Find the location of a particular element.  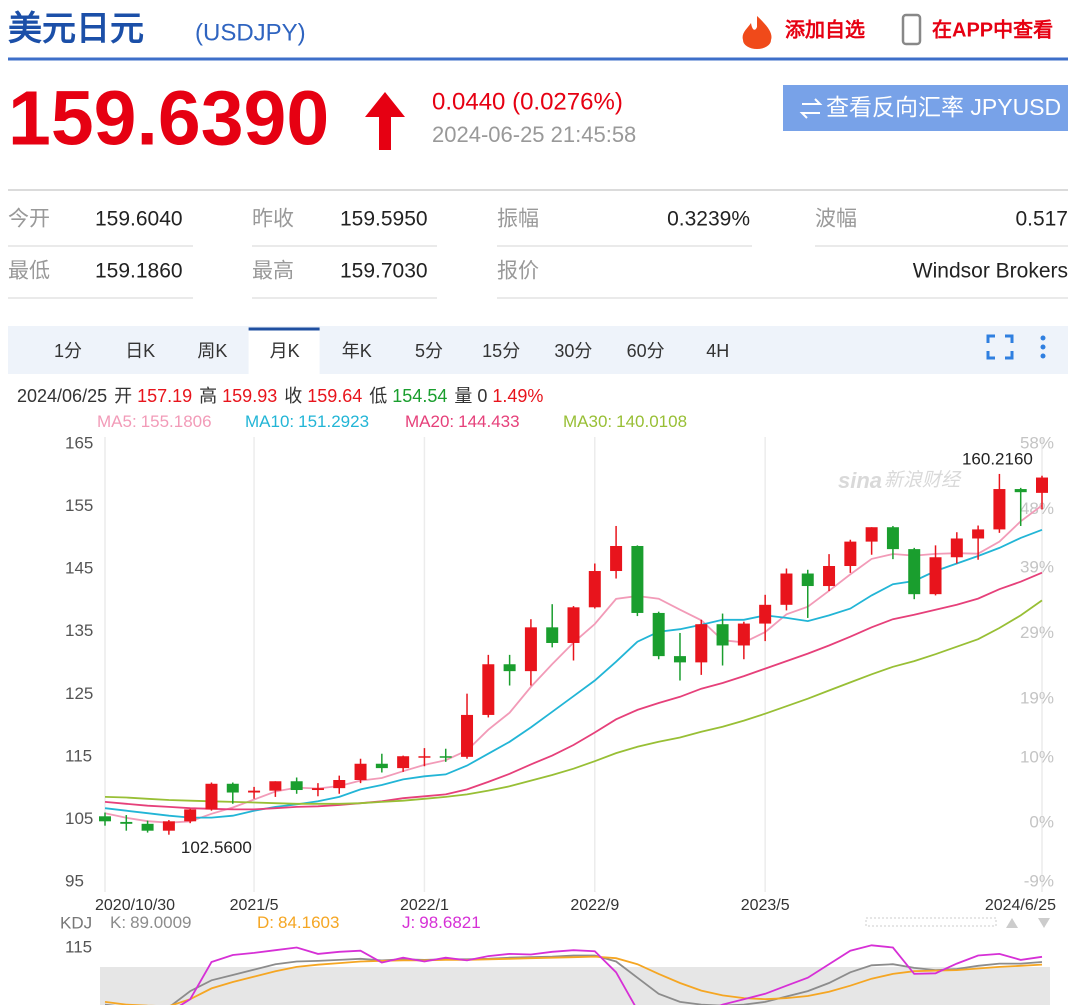

swap-icon is located at coordinates (811, 108).